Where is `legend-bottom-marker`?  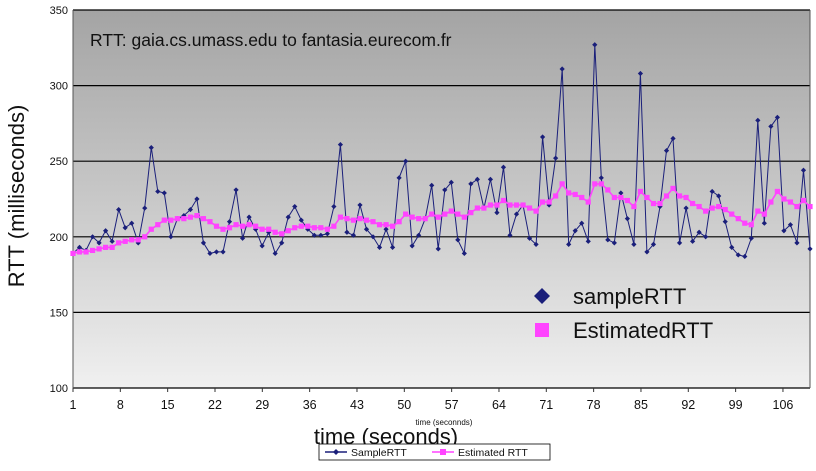 legend-bottom-marker is located at coordinates (336, 452).